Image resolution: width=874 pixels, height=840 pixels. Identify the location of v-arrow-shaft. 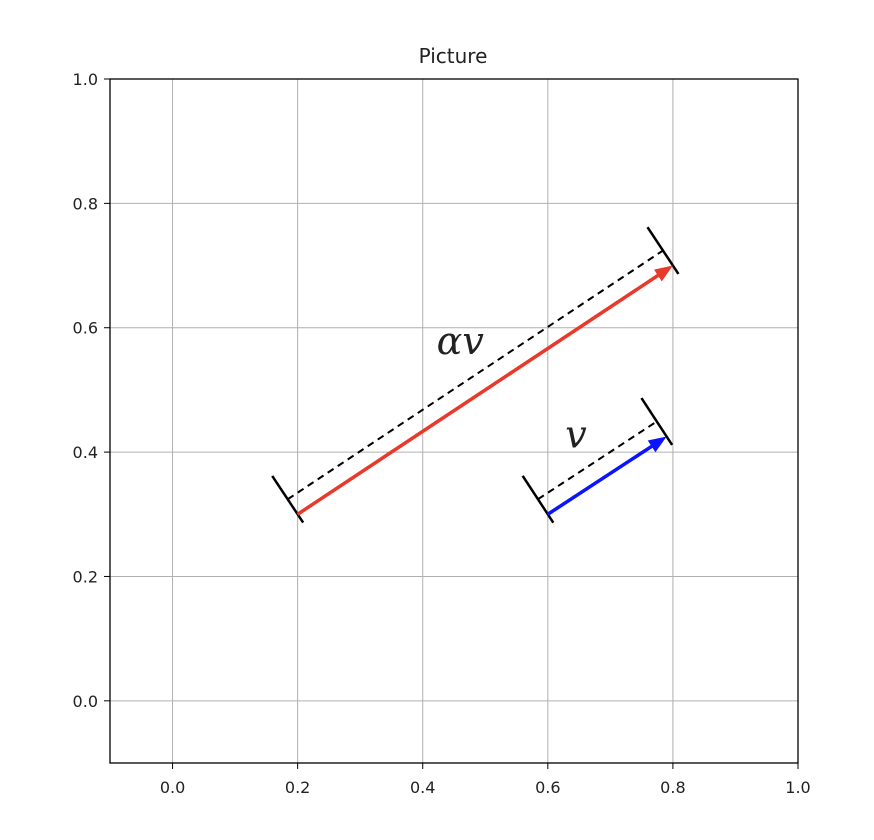
(600, 479).